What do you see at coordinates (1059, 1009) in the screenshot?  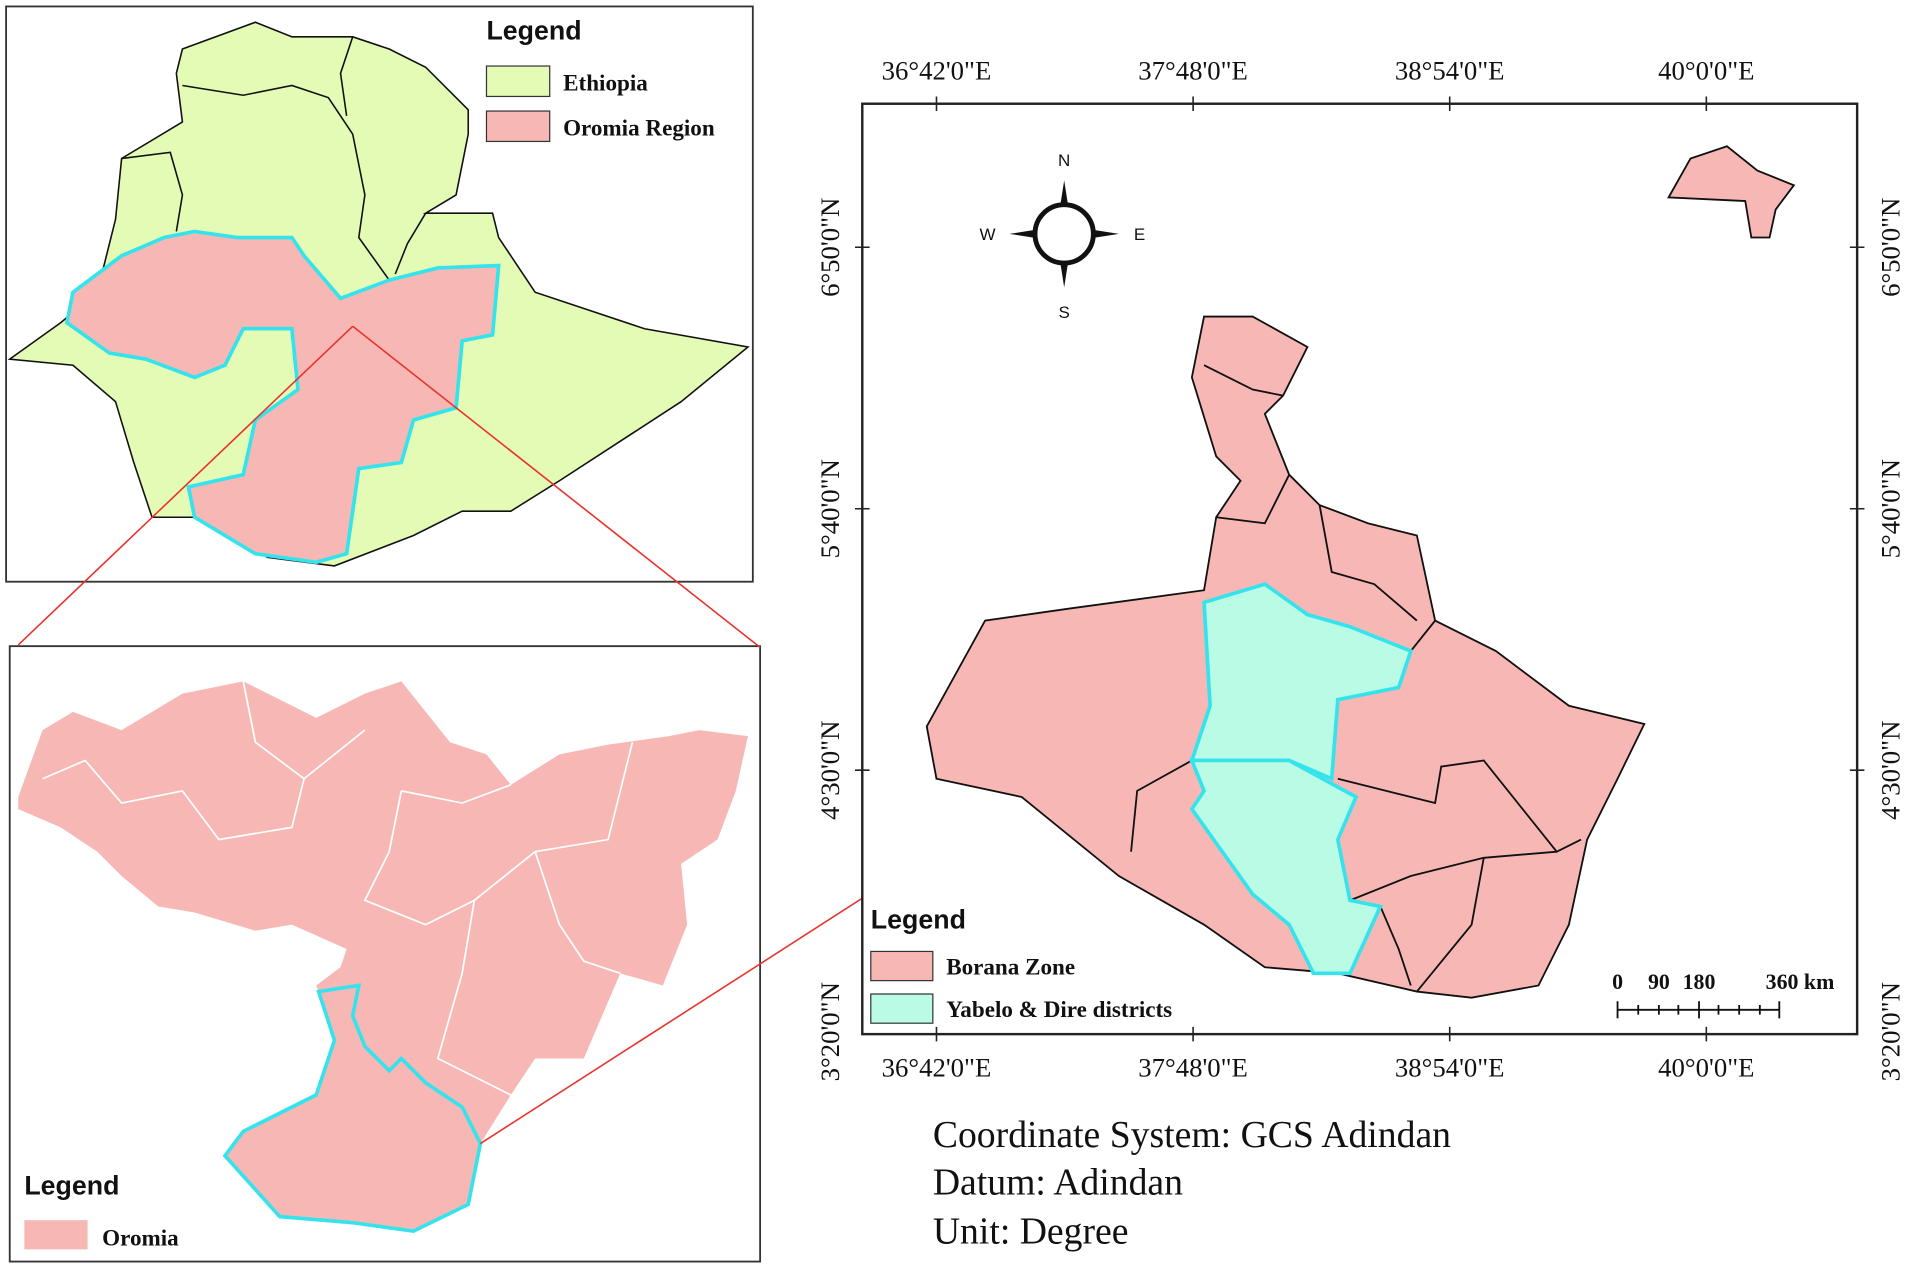 I see `legend-label: Yabelo & Dire districts` at bounding box center [1059, 1009].